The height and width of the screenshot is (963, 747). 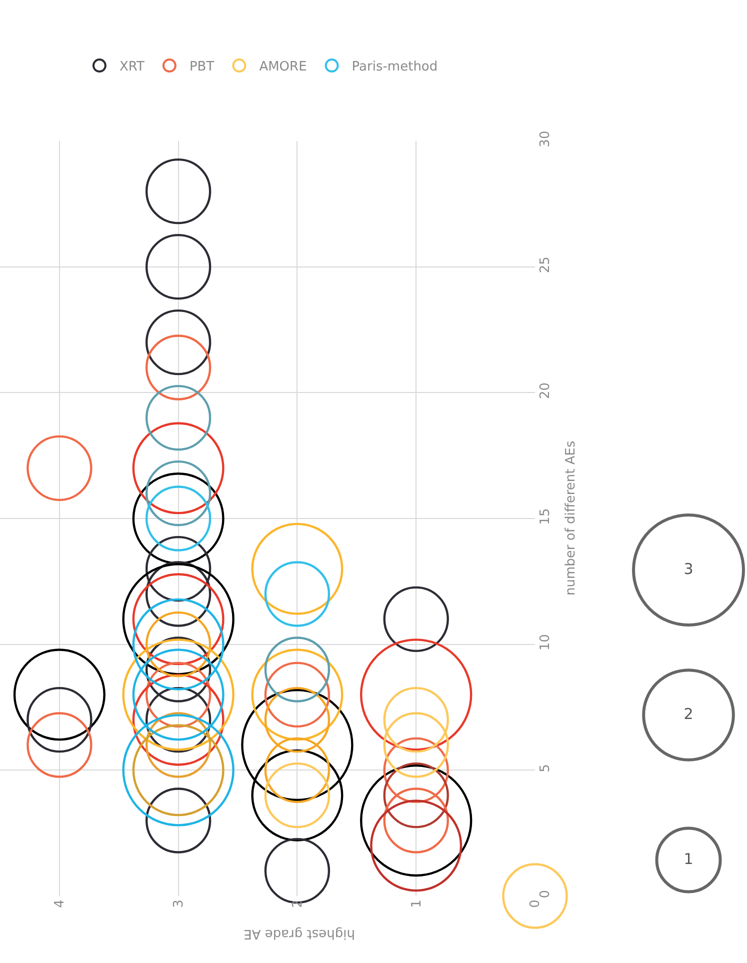 What do you see at coordinates (299, 933) in the screenshot?
I see `x-axis-title: highest grade AE` at bounding box center [299, 933].